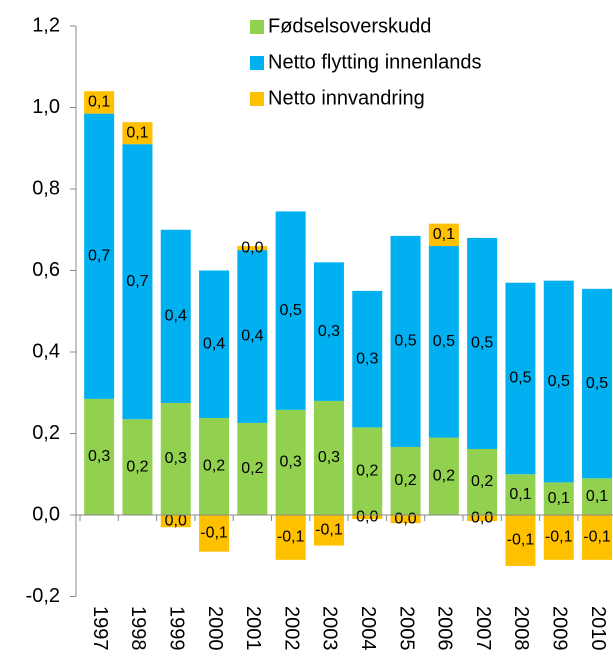  Describe the element at coordinates (100, 628) in the screenshot. I see `x-tick-label: 1997` at that location.